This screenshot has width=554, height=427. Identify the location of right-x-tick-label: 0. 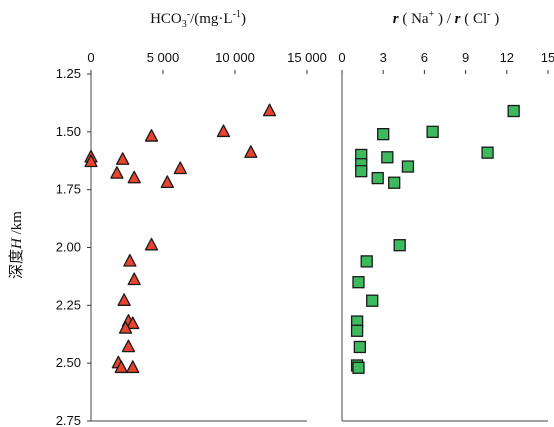
(341, 57).